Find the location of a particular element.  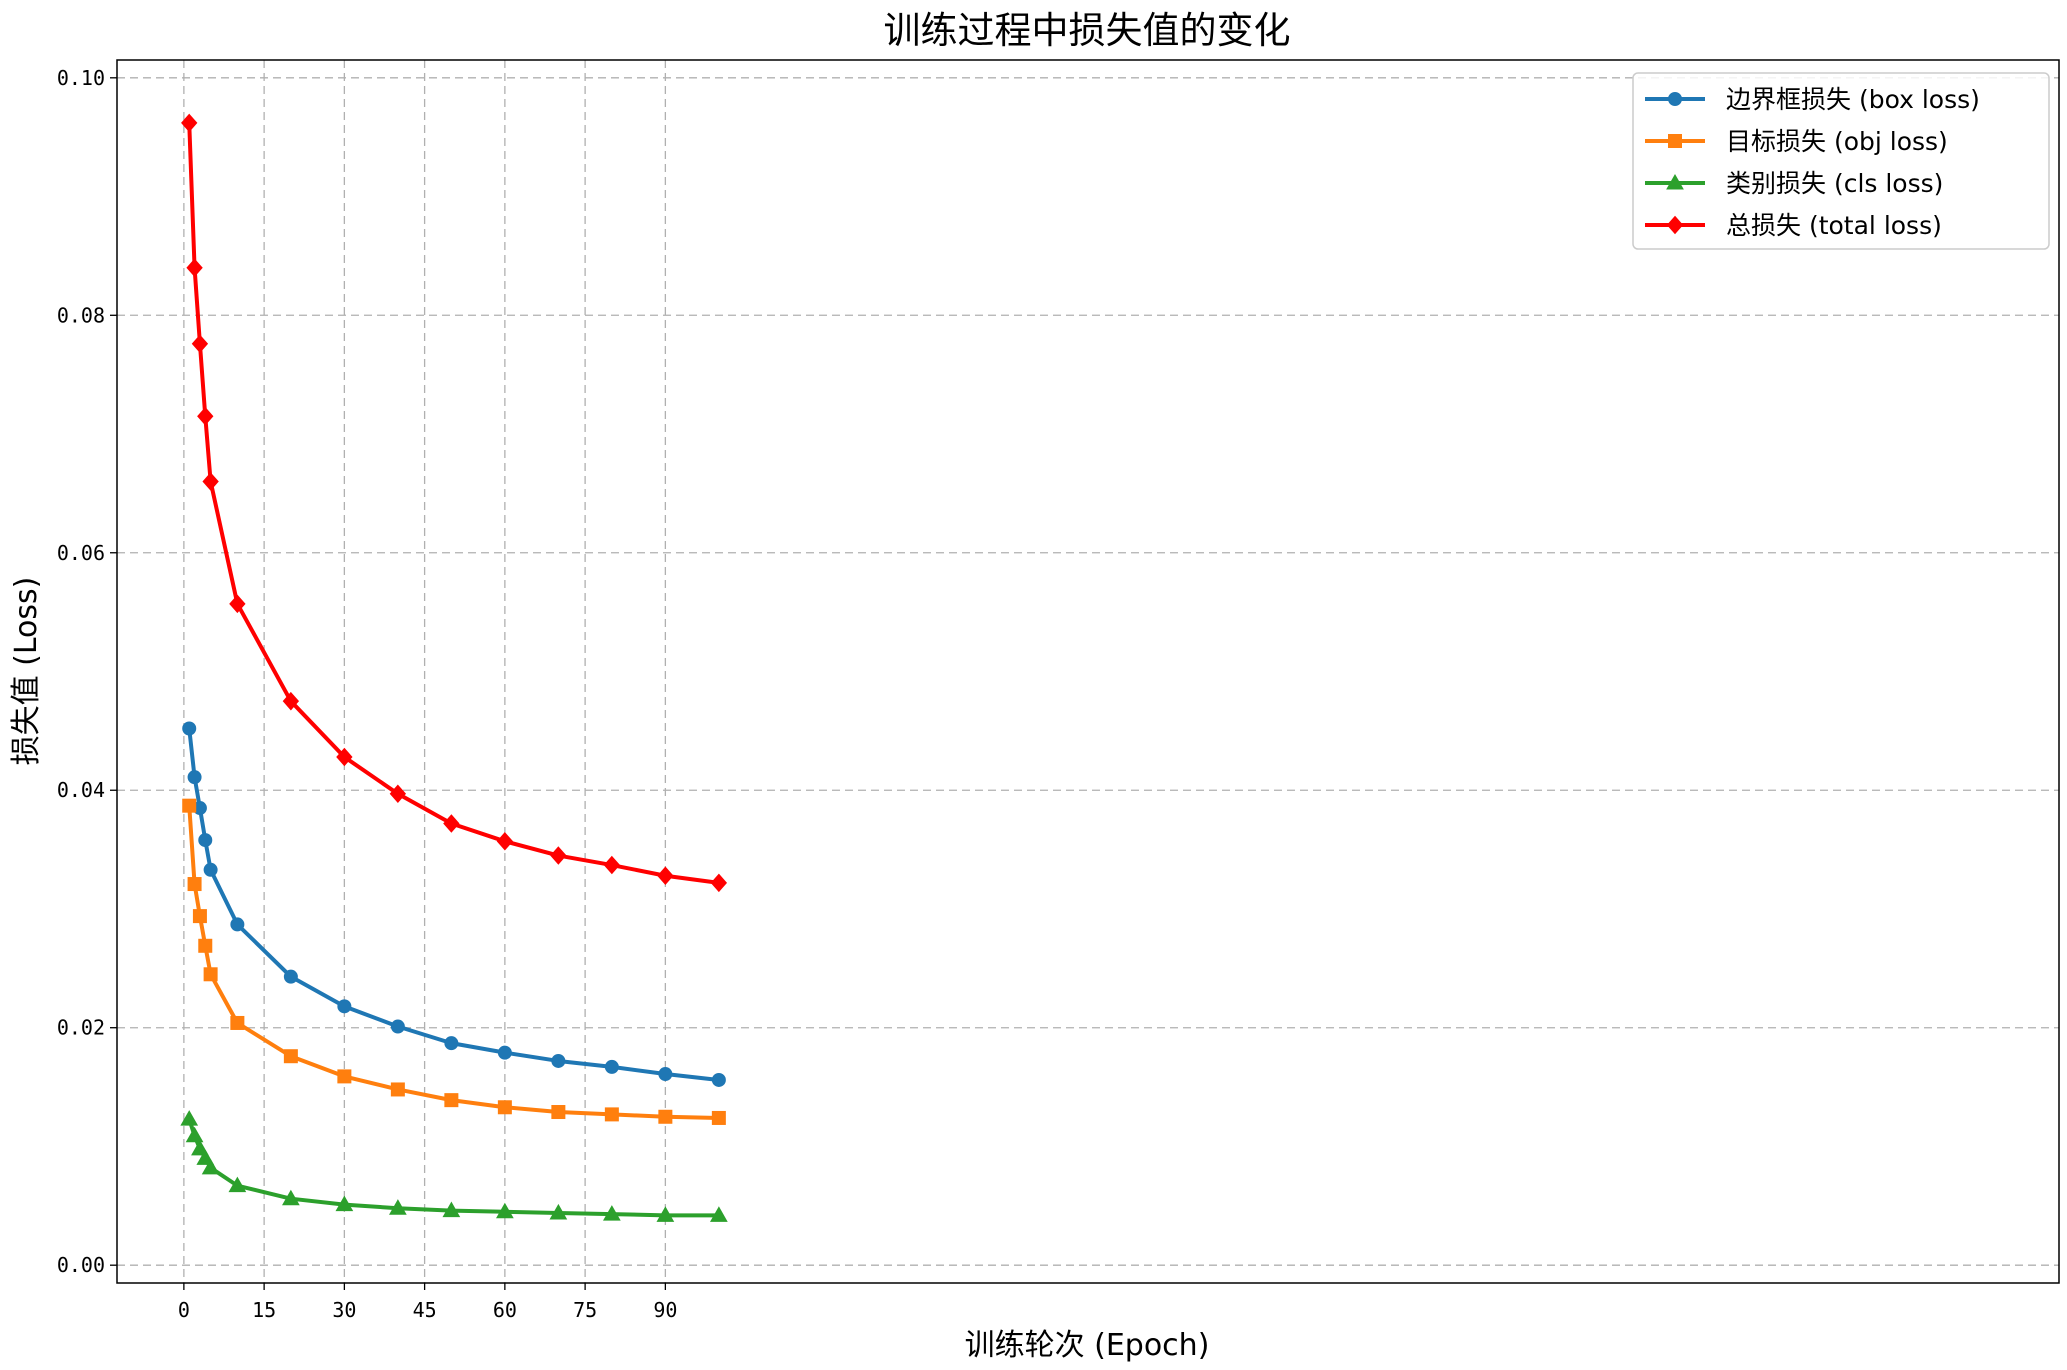

legend-item: 目标损失 (obj loss) is located at coordinates (1796, 141).